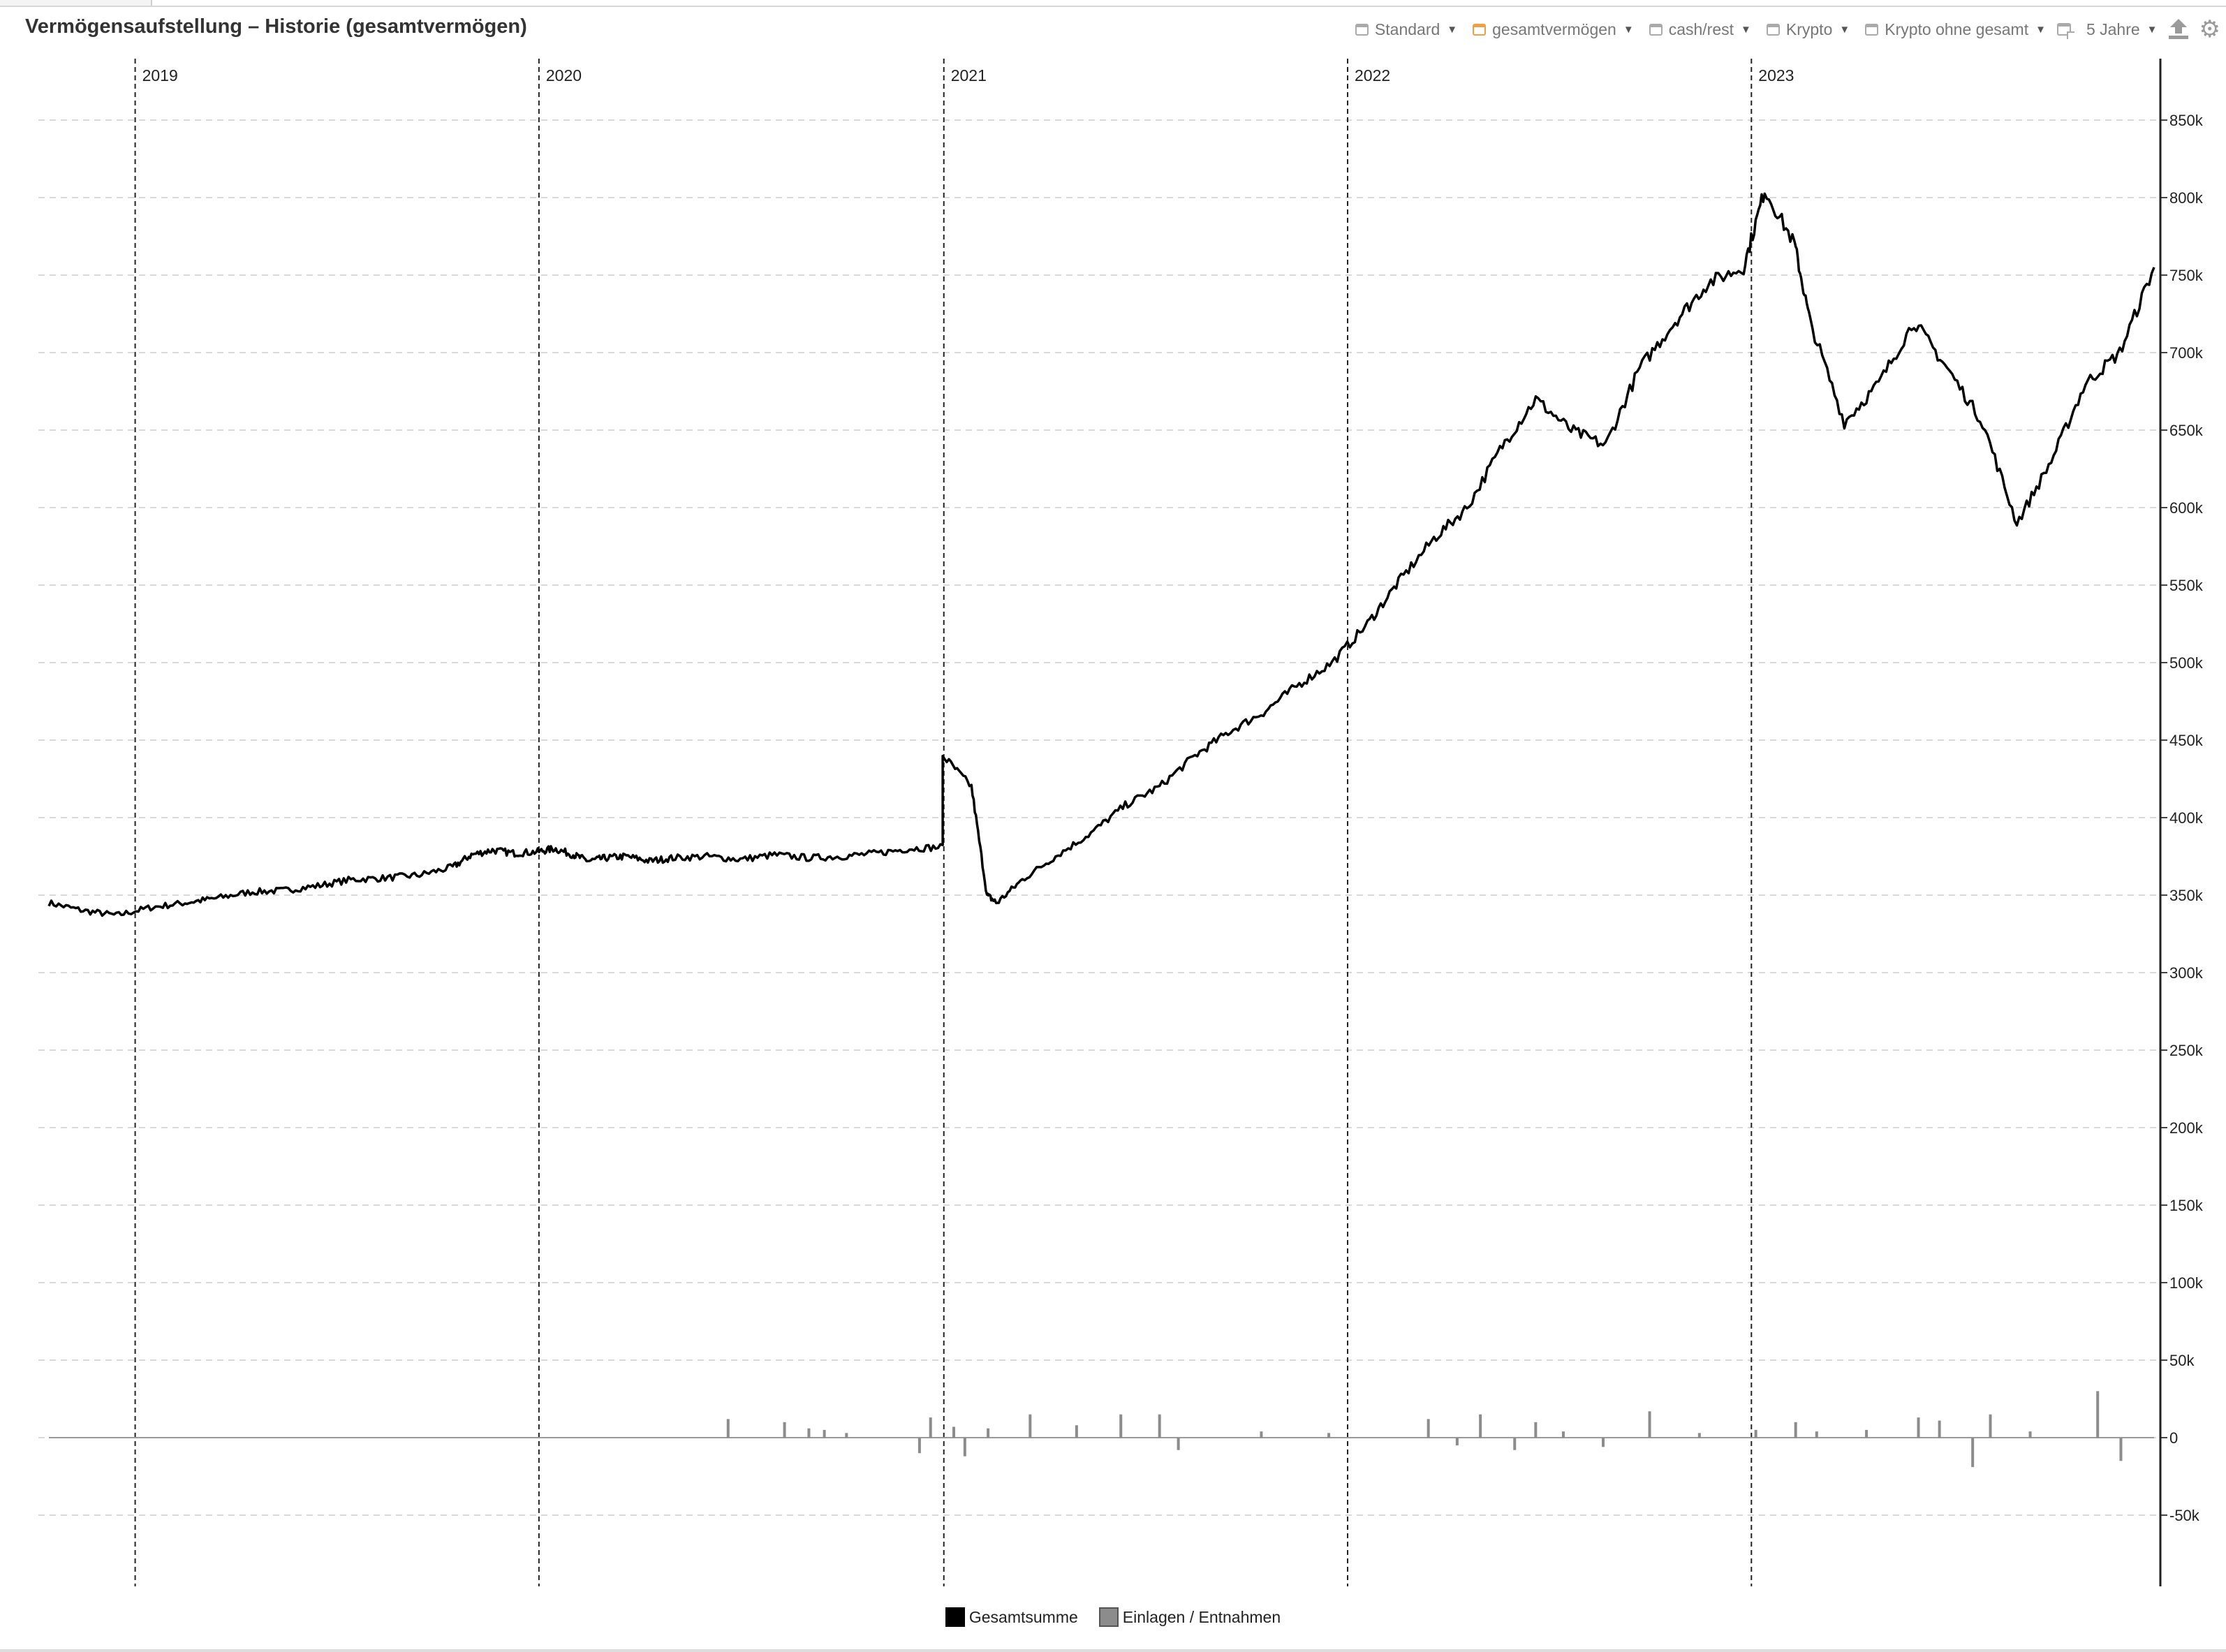 This screenshot has height=1652, width=2226. I want to click on y-tick-label: 50k, so click(2182, 1360).